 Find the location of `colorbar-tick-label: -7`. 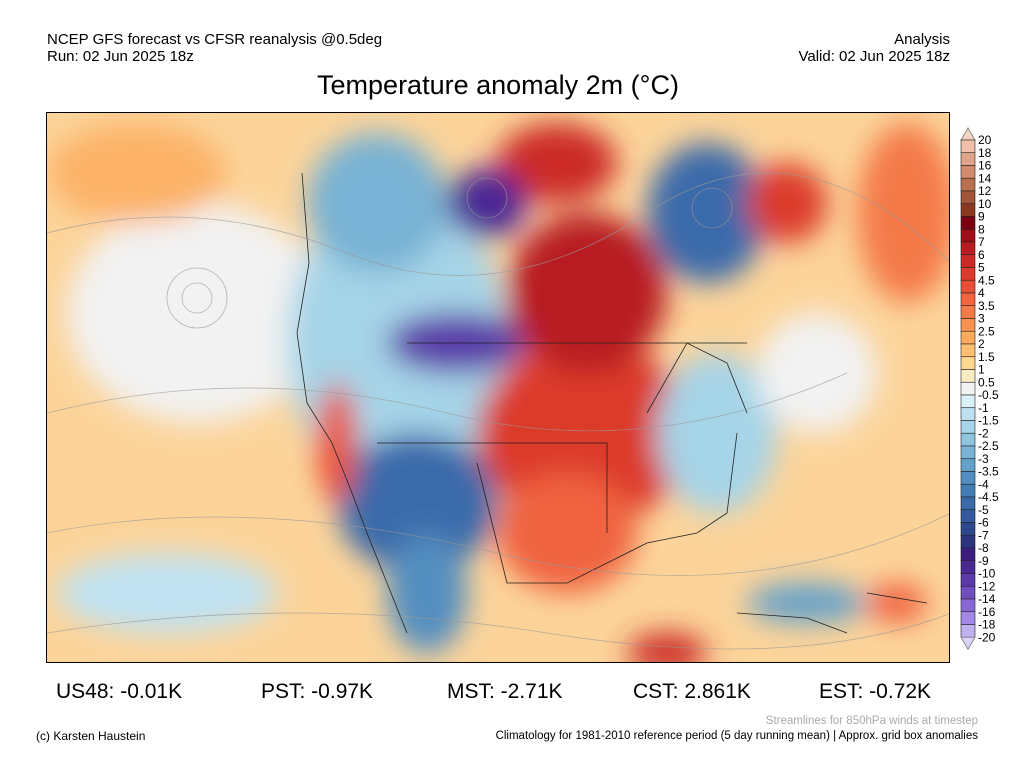

colorbar-tick-label: -7 is located at coordinates (983, 535).